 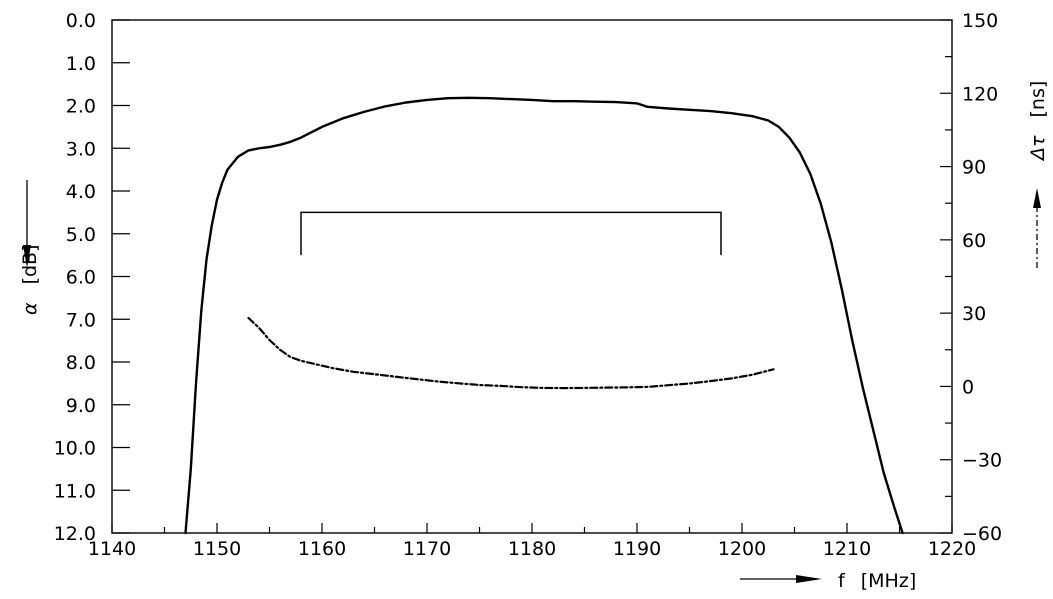 What do you see at coordinates (1038, 148) in the screenshot?
I see `y-right-symbol: Δτ` at bounding box center [1038, 148].